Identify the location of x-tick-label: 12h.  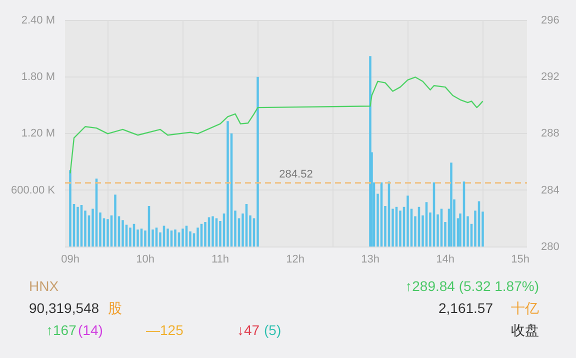
(295, 259).